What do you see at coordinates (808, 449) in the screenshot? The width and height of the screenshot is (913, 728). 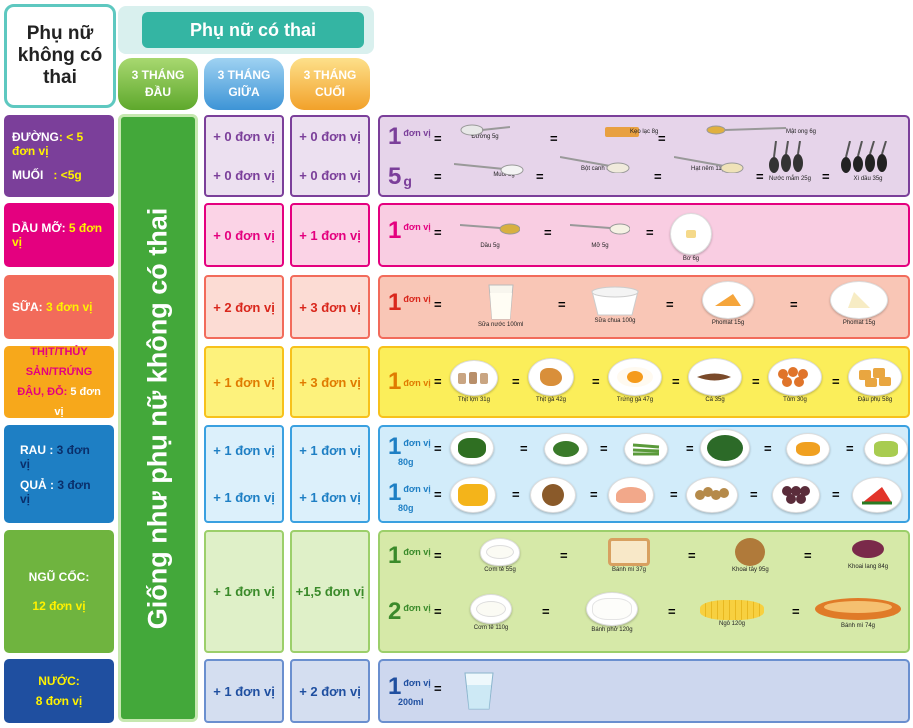 I see `pumpkin-plate-icon` at bounding box center [808, 449].